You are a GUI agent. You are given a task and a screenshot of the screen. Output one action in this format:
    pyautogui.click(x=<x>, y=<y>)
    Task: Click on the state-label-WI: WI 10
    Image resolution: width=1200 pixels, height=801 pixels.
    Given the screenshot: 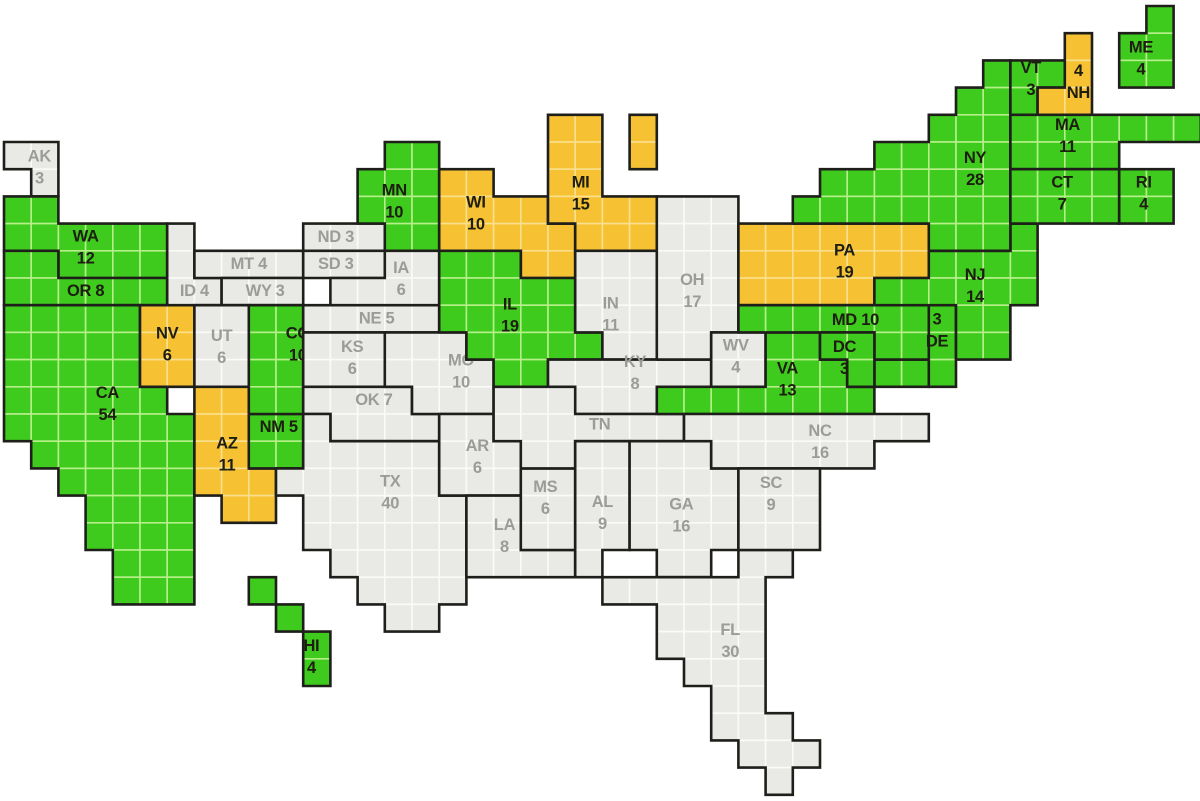 What is the action you would take?
    pyautogui.click(x=476, y=214)
    